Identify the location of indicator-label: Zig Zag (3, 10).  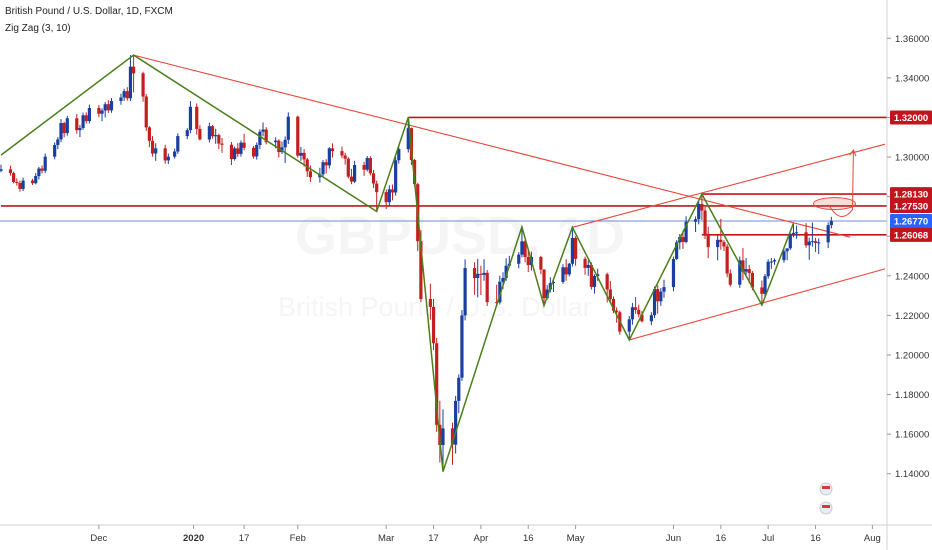
(38, 28).